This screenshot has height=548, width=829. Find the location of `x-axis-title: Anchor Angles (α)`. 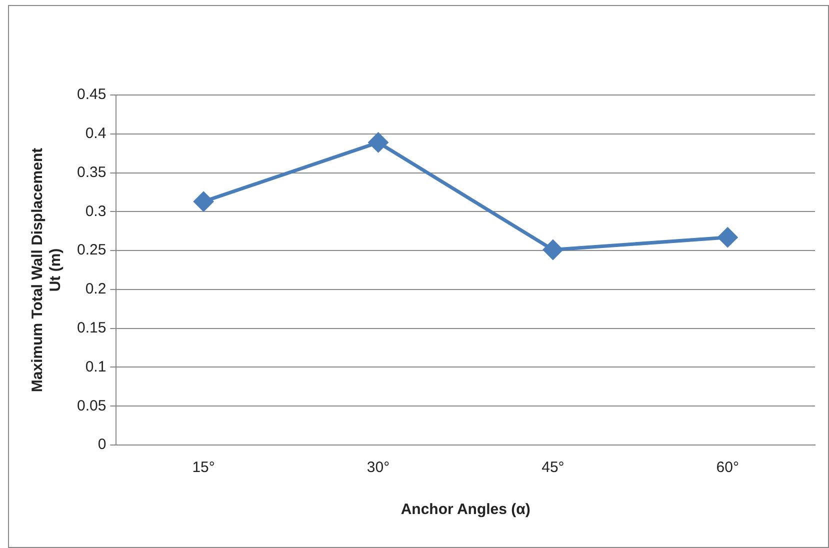

x-axis-title: Anchor Angles (α) is located at coordinates (465, 509).